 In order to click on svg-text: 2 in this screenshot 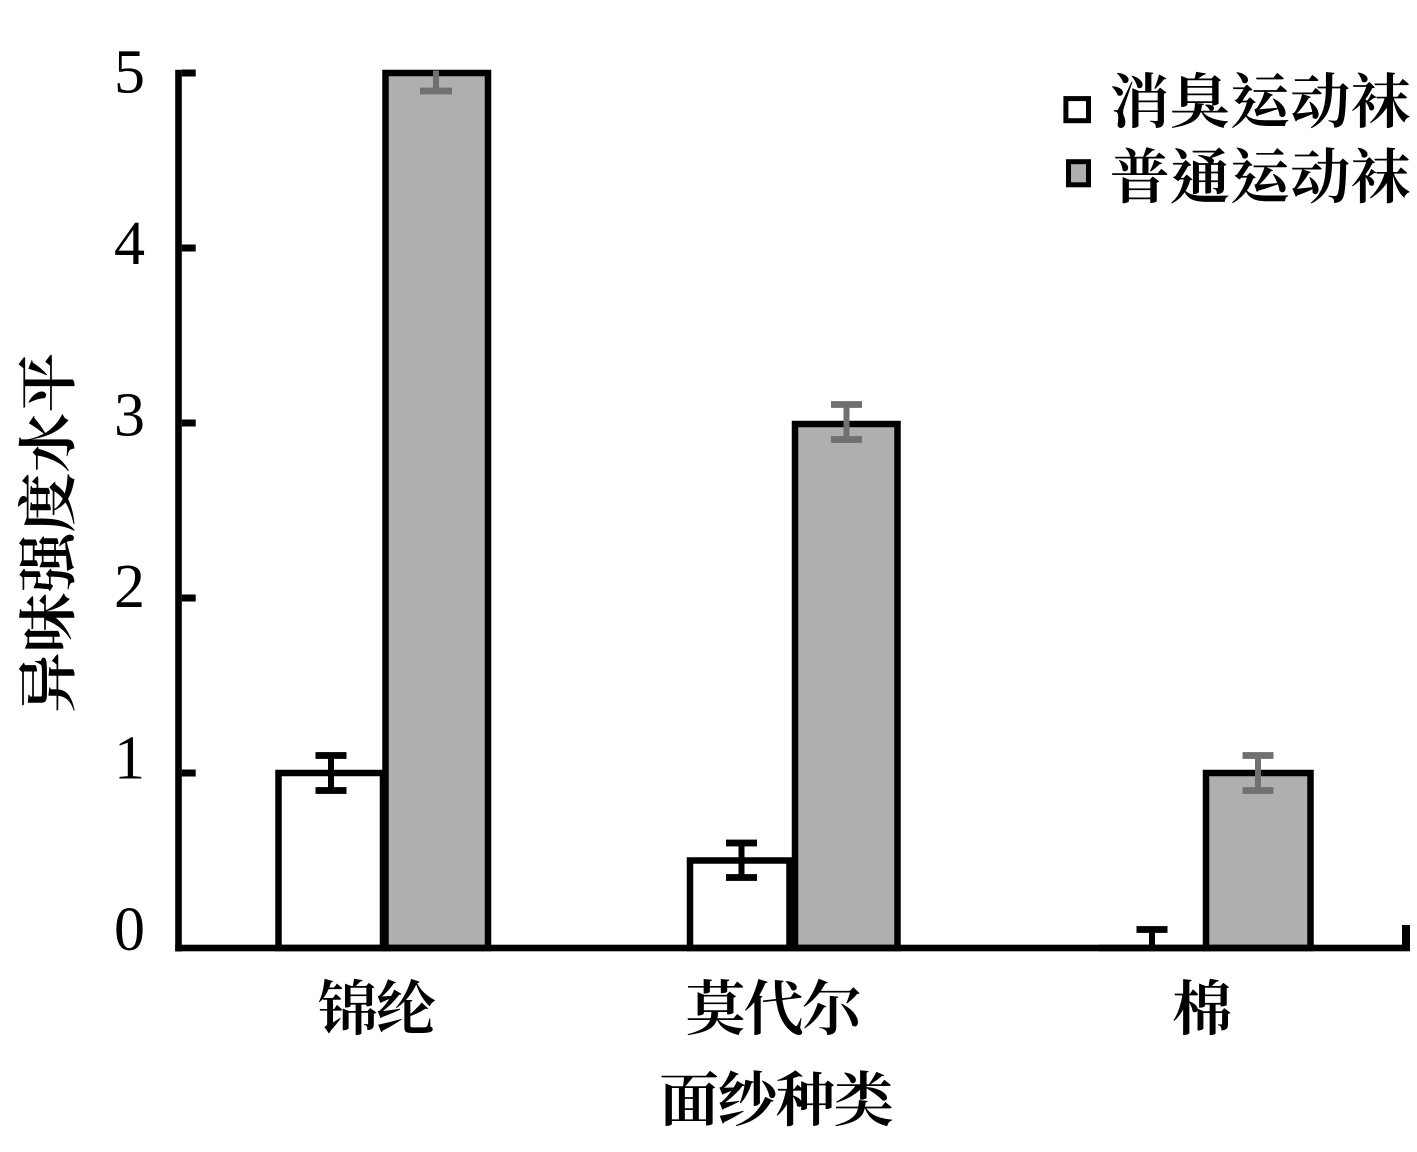, I will do `click(129, 587)`.